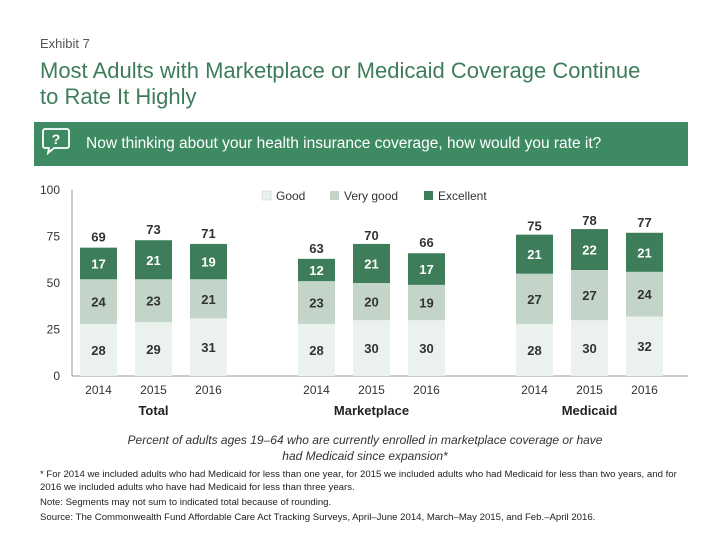  I want to click on group-label: Medicaid, so click(590, 410).